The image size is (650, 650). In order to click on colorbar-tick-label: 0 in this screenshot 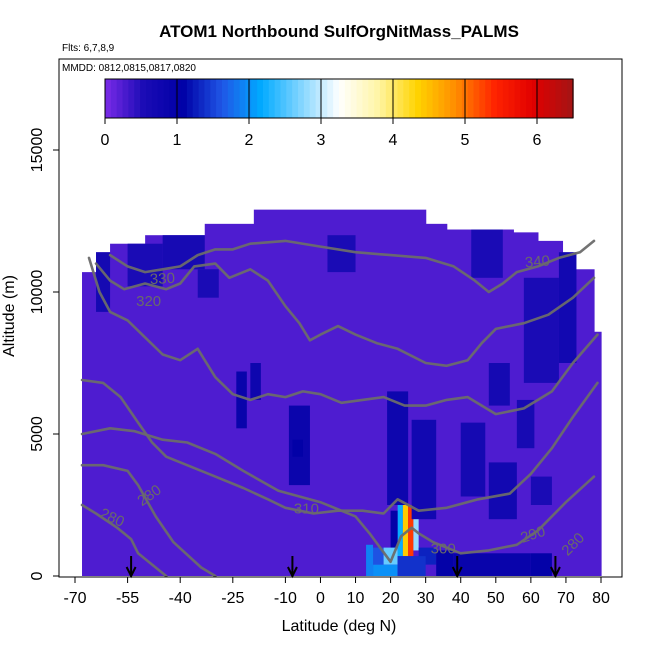, I will do `click(105, 140)`.